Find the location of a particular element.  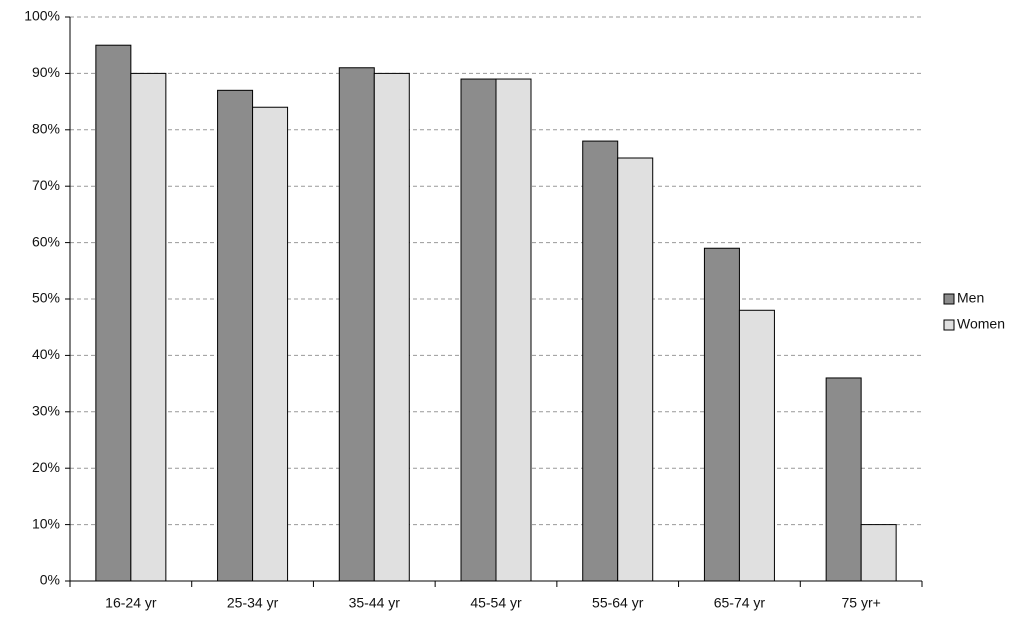

x-tick-label: 16-24 yr is located at coordinates (131, 603).